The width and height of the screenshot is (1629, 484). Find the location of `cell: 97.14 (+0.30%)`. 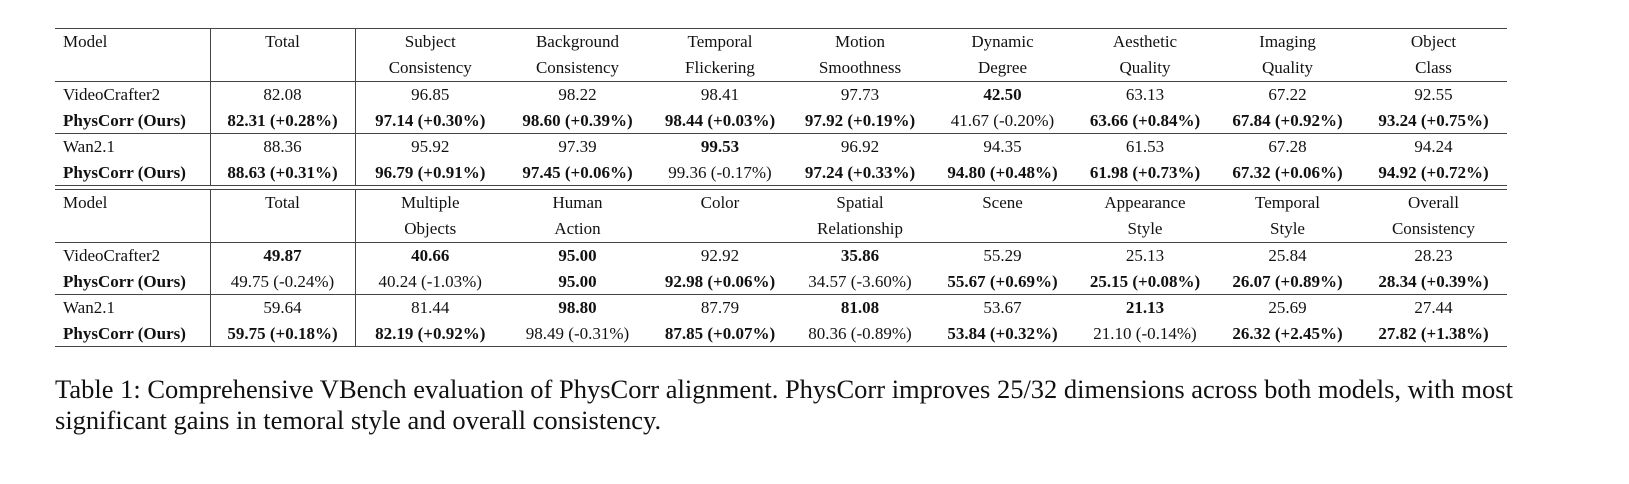

cell: 97.14 (+0.30%) is located at coordinates (430, 121).